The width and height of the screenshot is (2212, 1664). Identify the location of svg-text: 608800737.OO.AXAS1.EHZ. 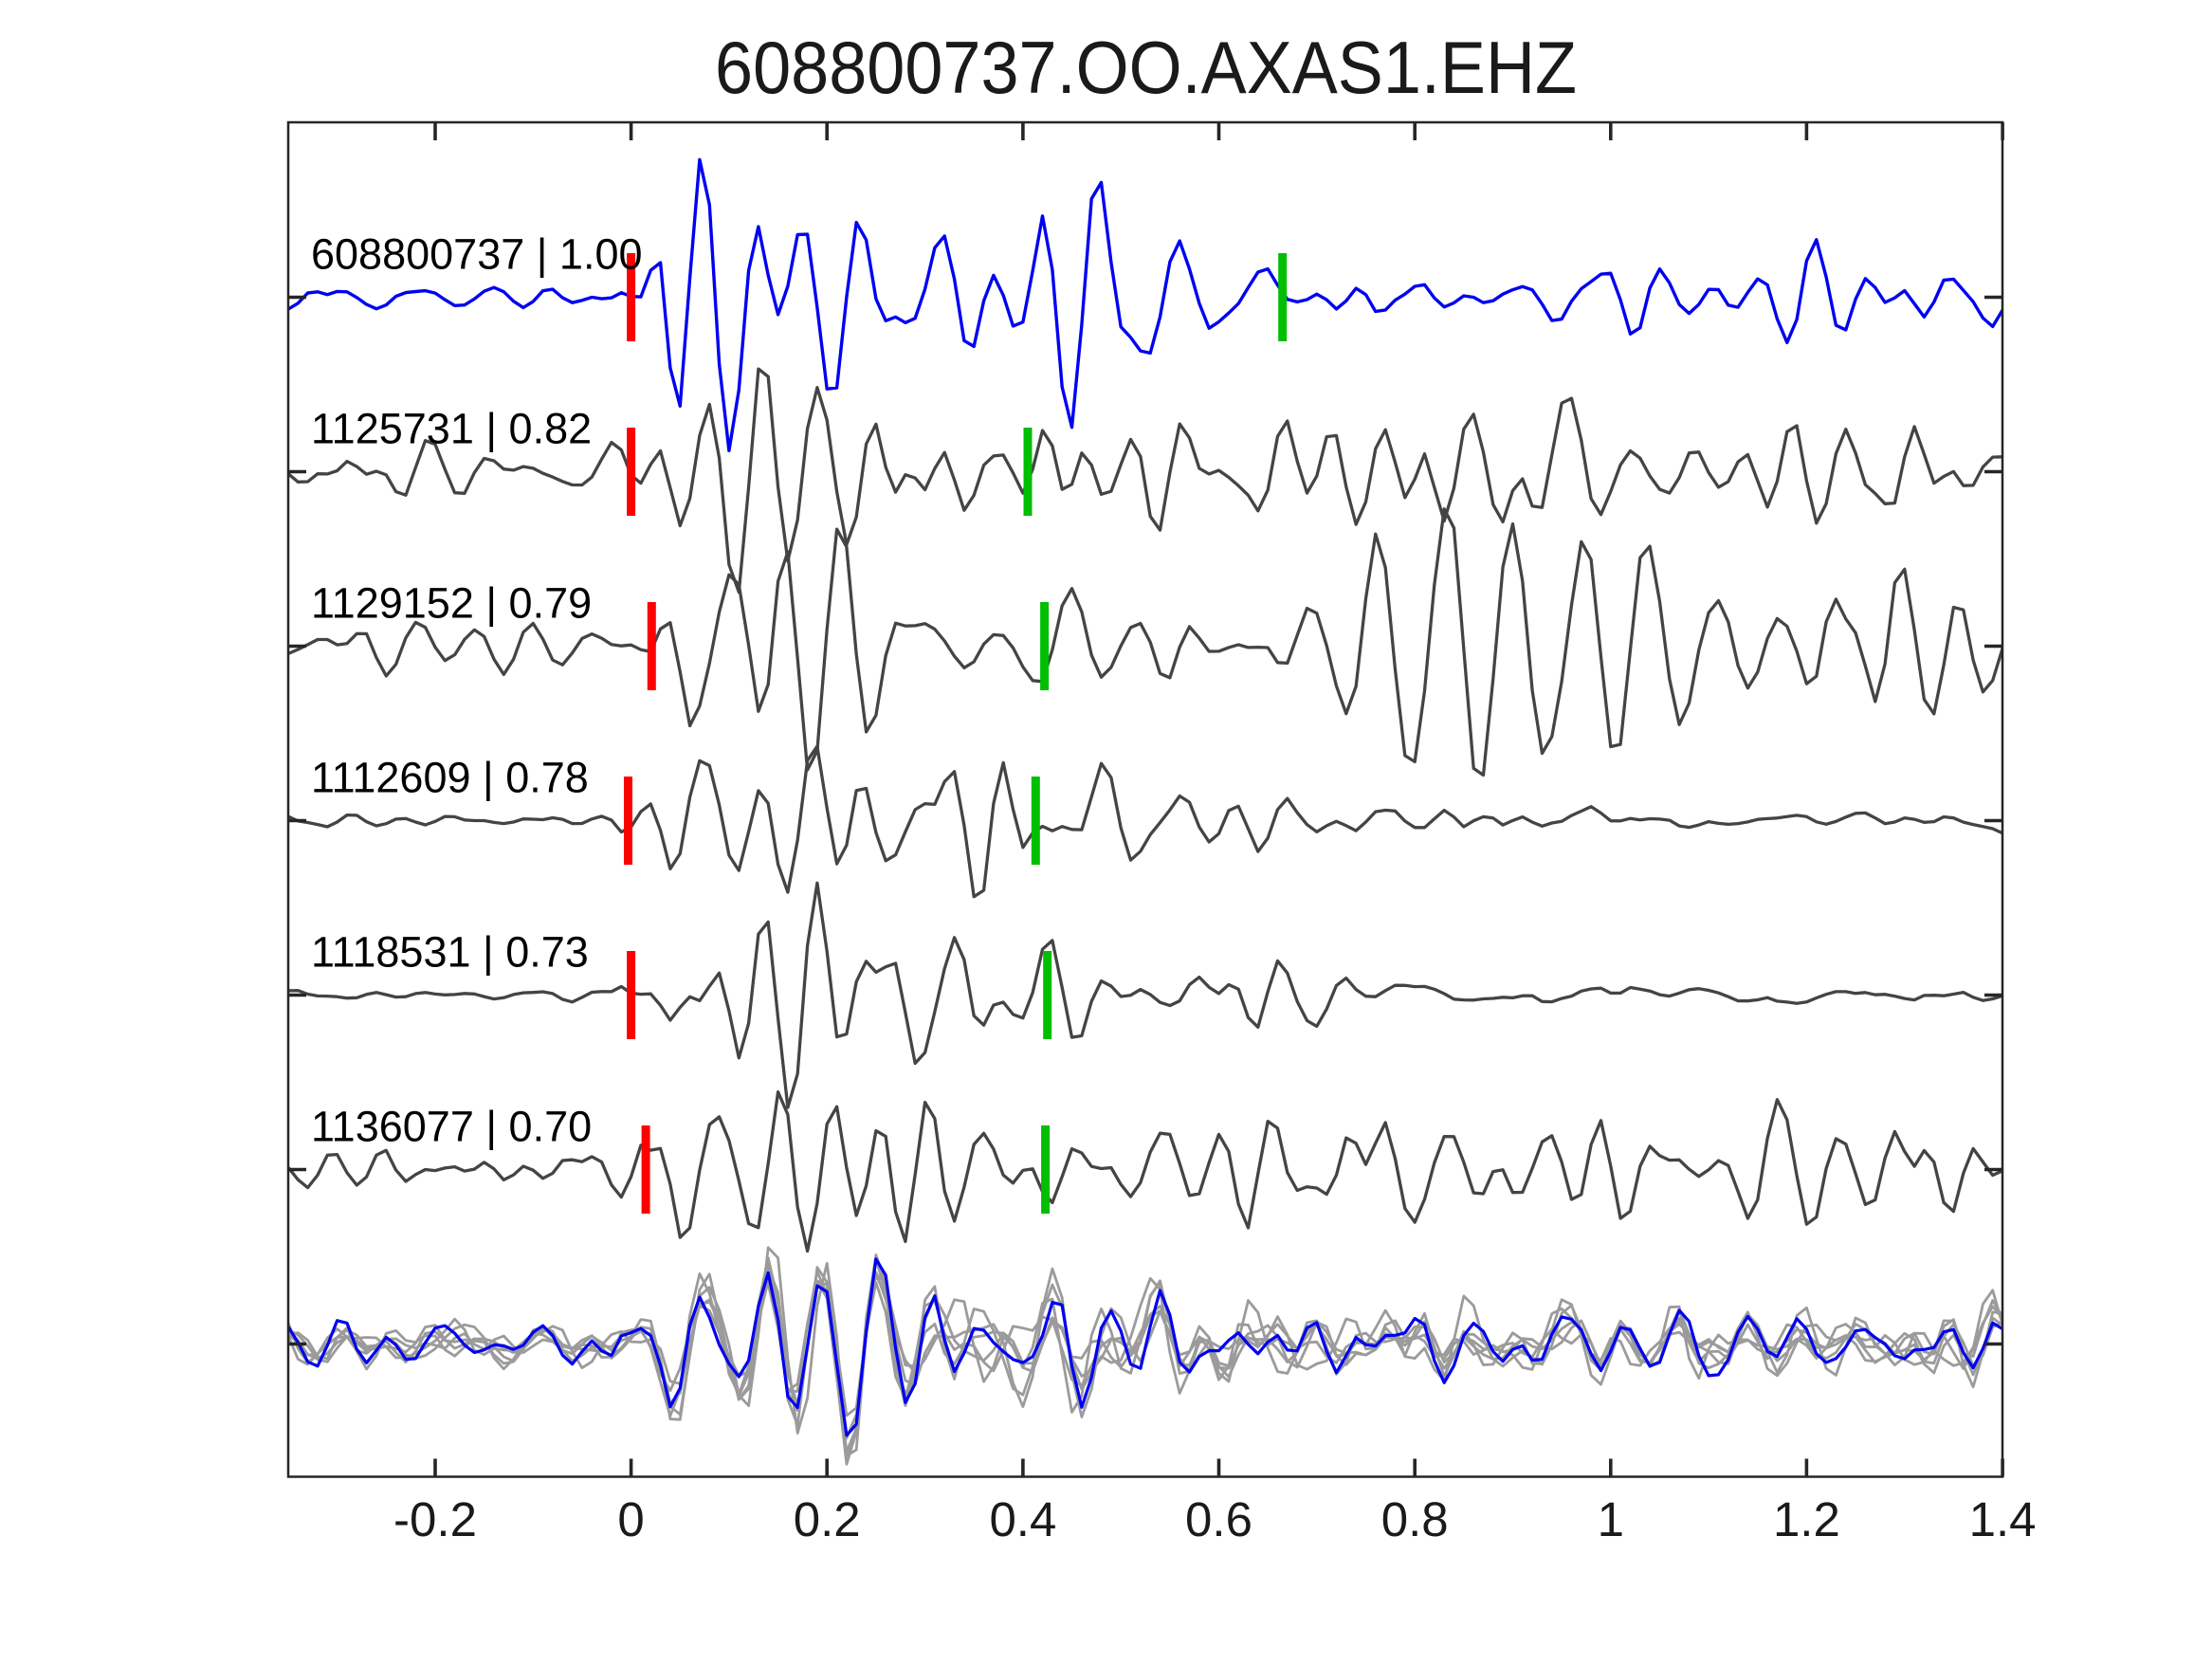
(1146, 67).